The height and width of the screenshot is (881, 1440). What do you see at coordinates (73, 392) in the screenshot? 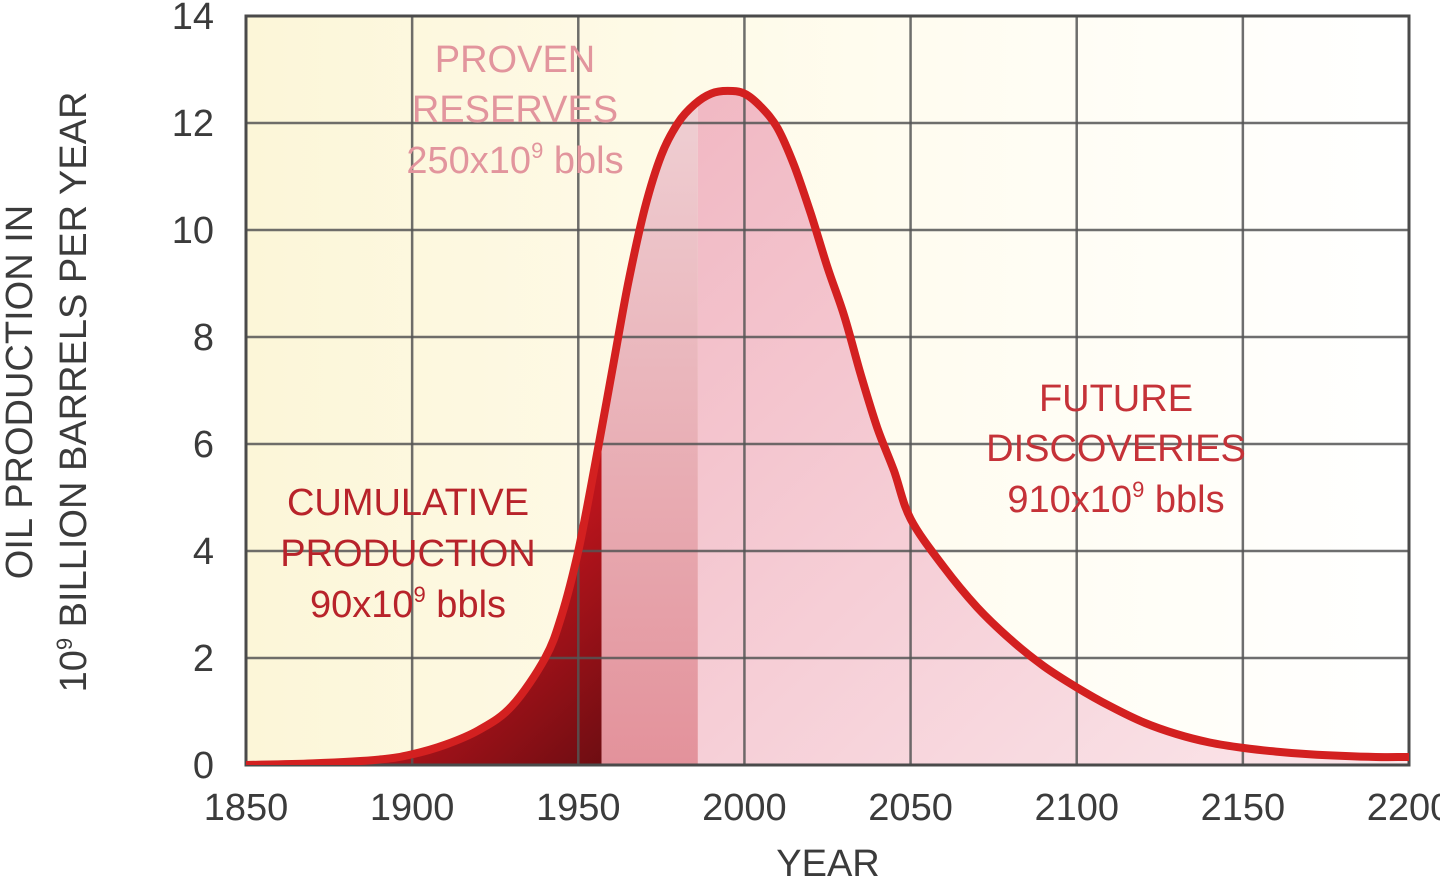
I see `svg-text: 109 BILLION BARRELS PER YEAR` at bounding box center [73, 392].